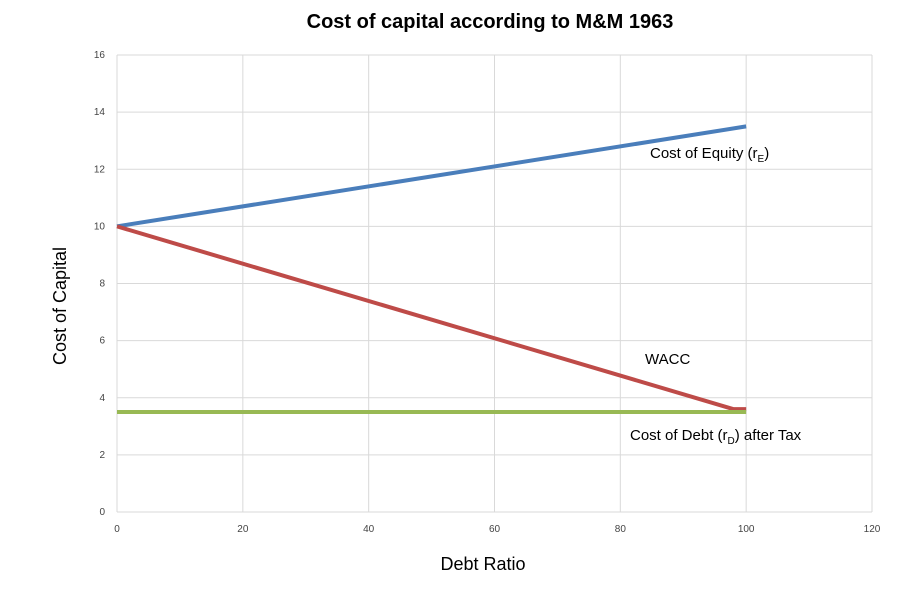  I want to click on y-tick-label: 14, so click(100, 112).